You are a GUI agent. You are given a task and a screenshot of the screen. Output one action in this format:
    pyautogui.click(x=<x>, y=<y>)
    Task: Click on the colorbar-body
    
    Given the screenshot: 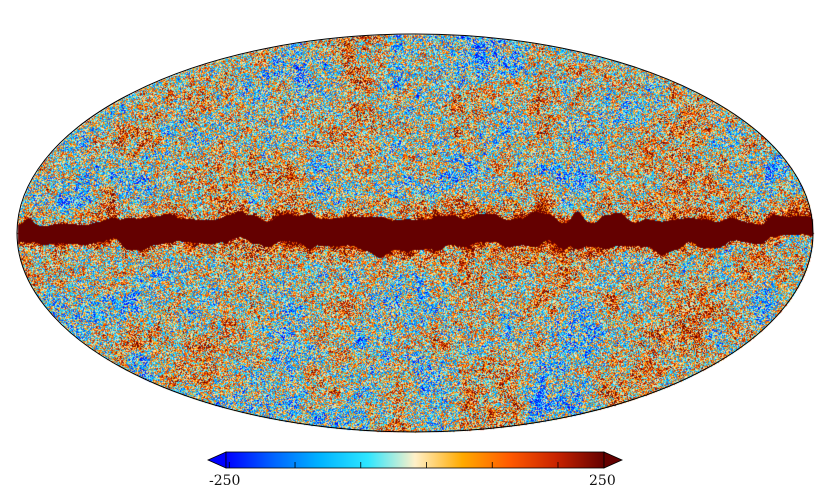 What is the action you would take?
    pyautogui.click(x=415, y=460)
    